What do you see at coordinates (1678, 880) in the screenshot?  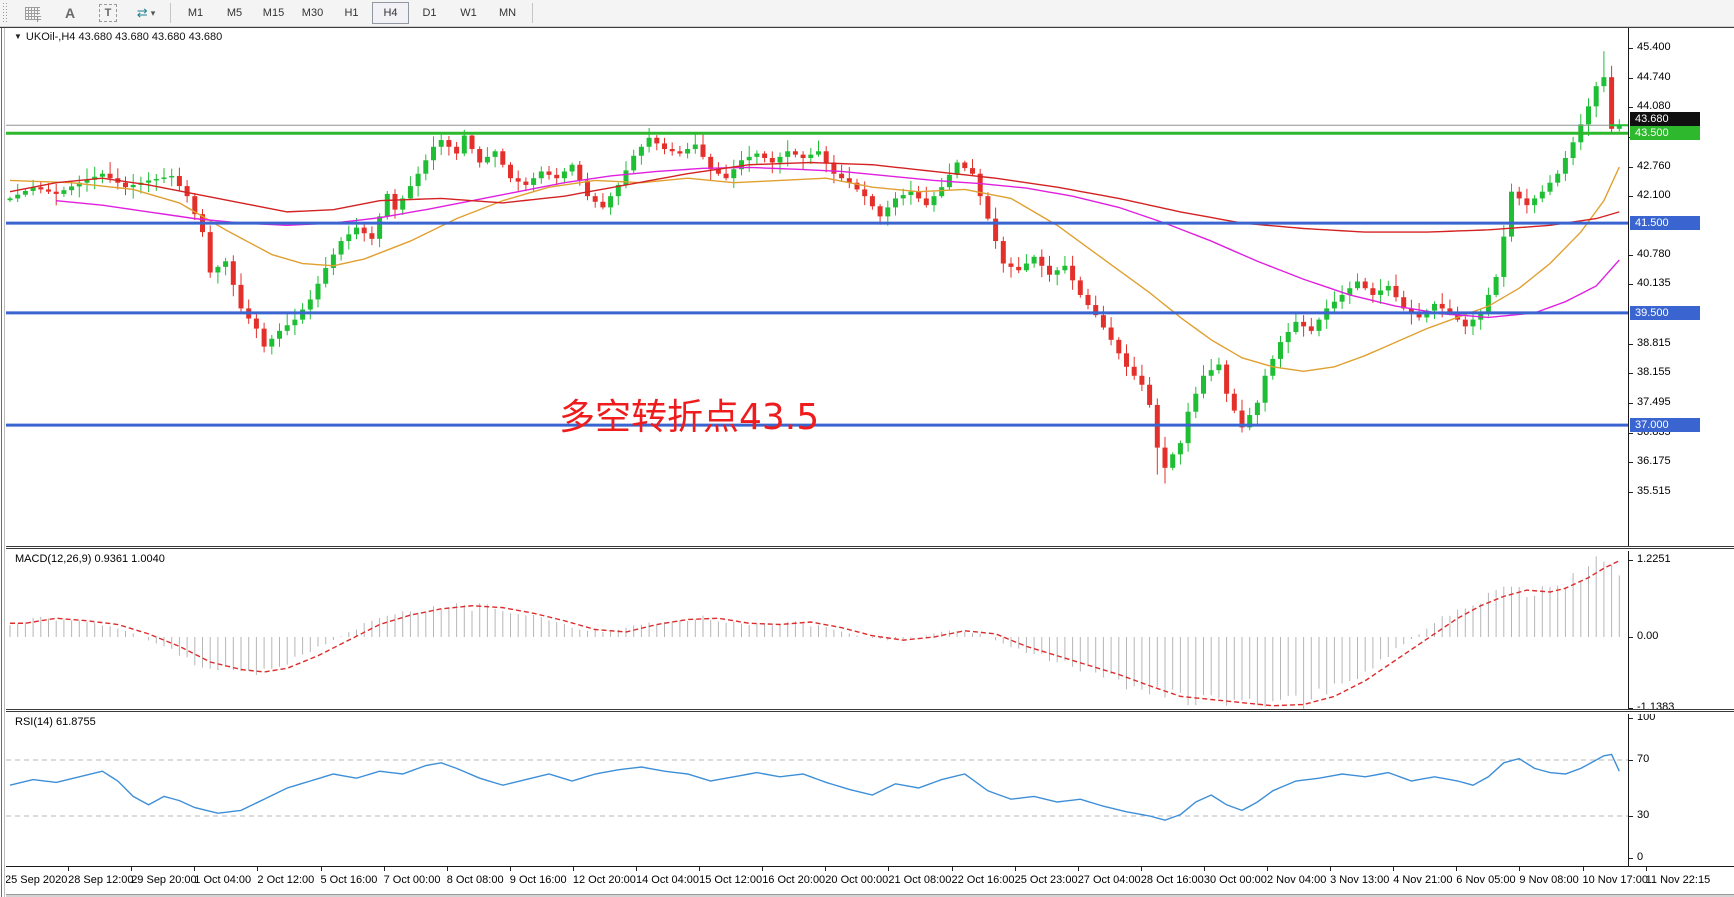 I see `time-tick-label: 11 Nov 22:15` at bounding box center [1678, 880].